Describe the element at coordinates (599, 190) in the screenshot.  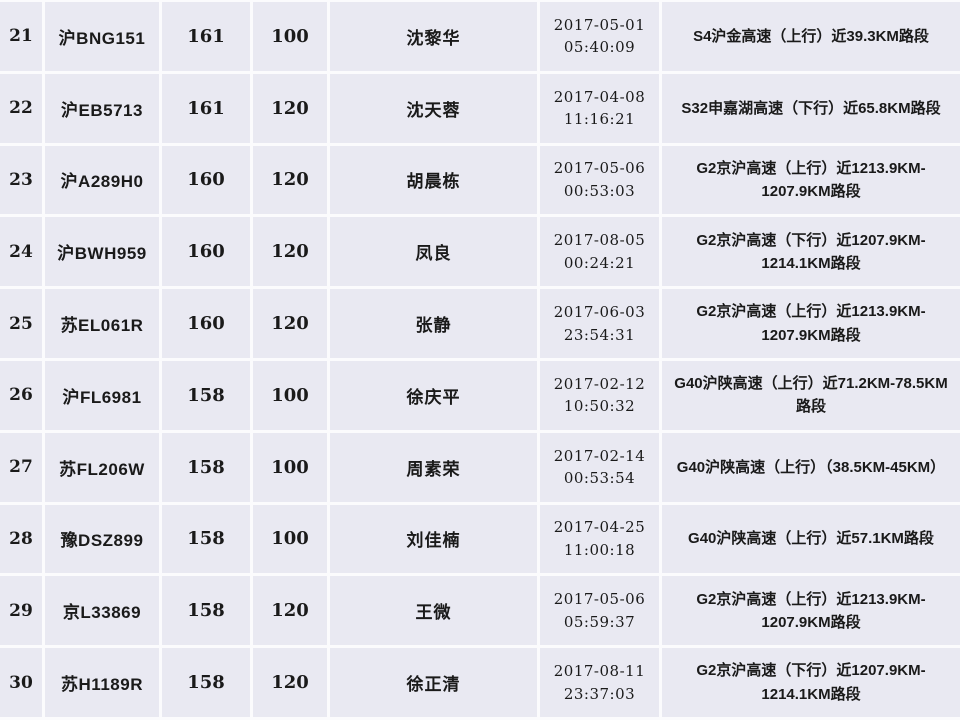
I see `violation-time: 00:53:03` at that location.